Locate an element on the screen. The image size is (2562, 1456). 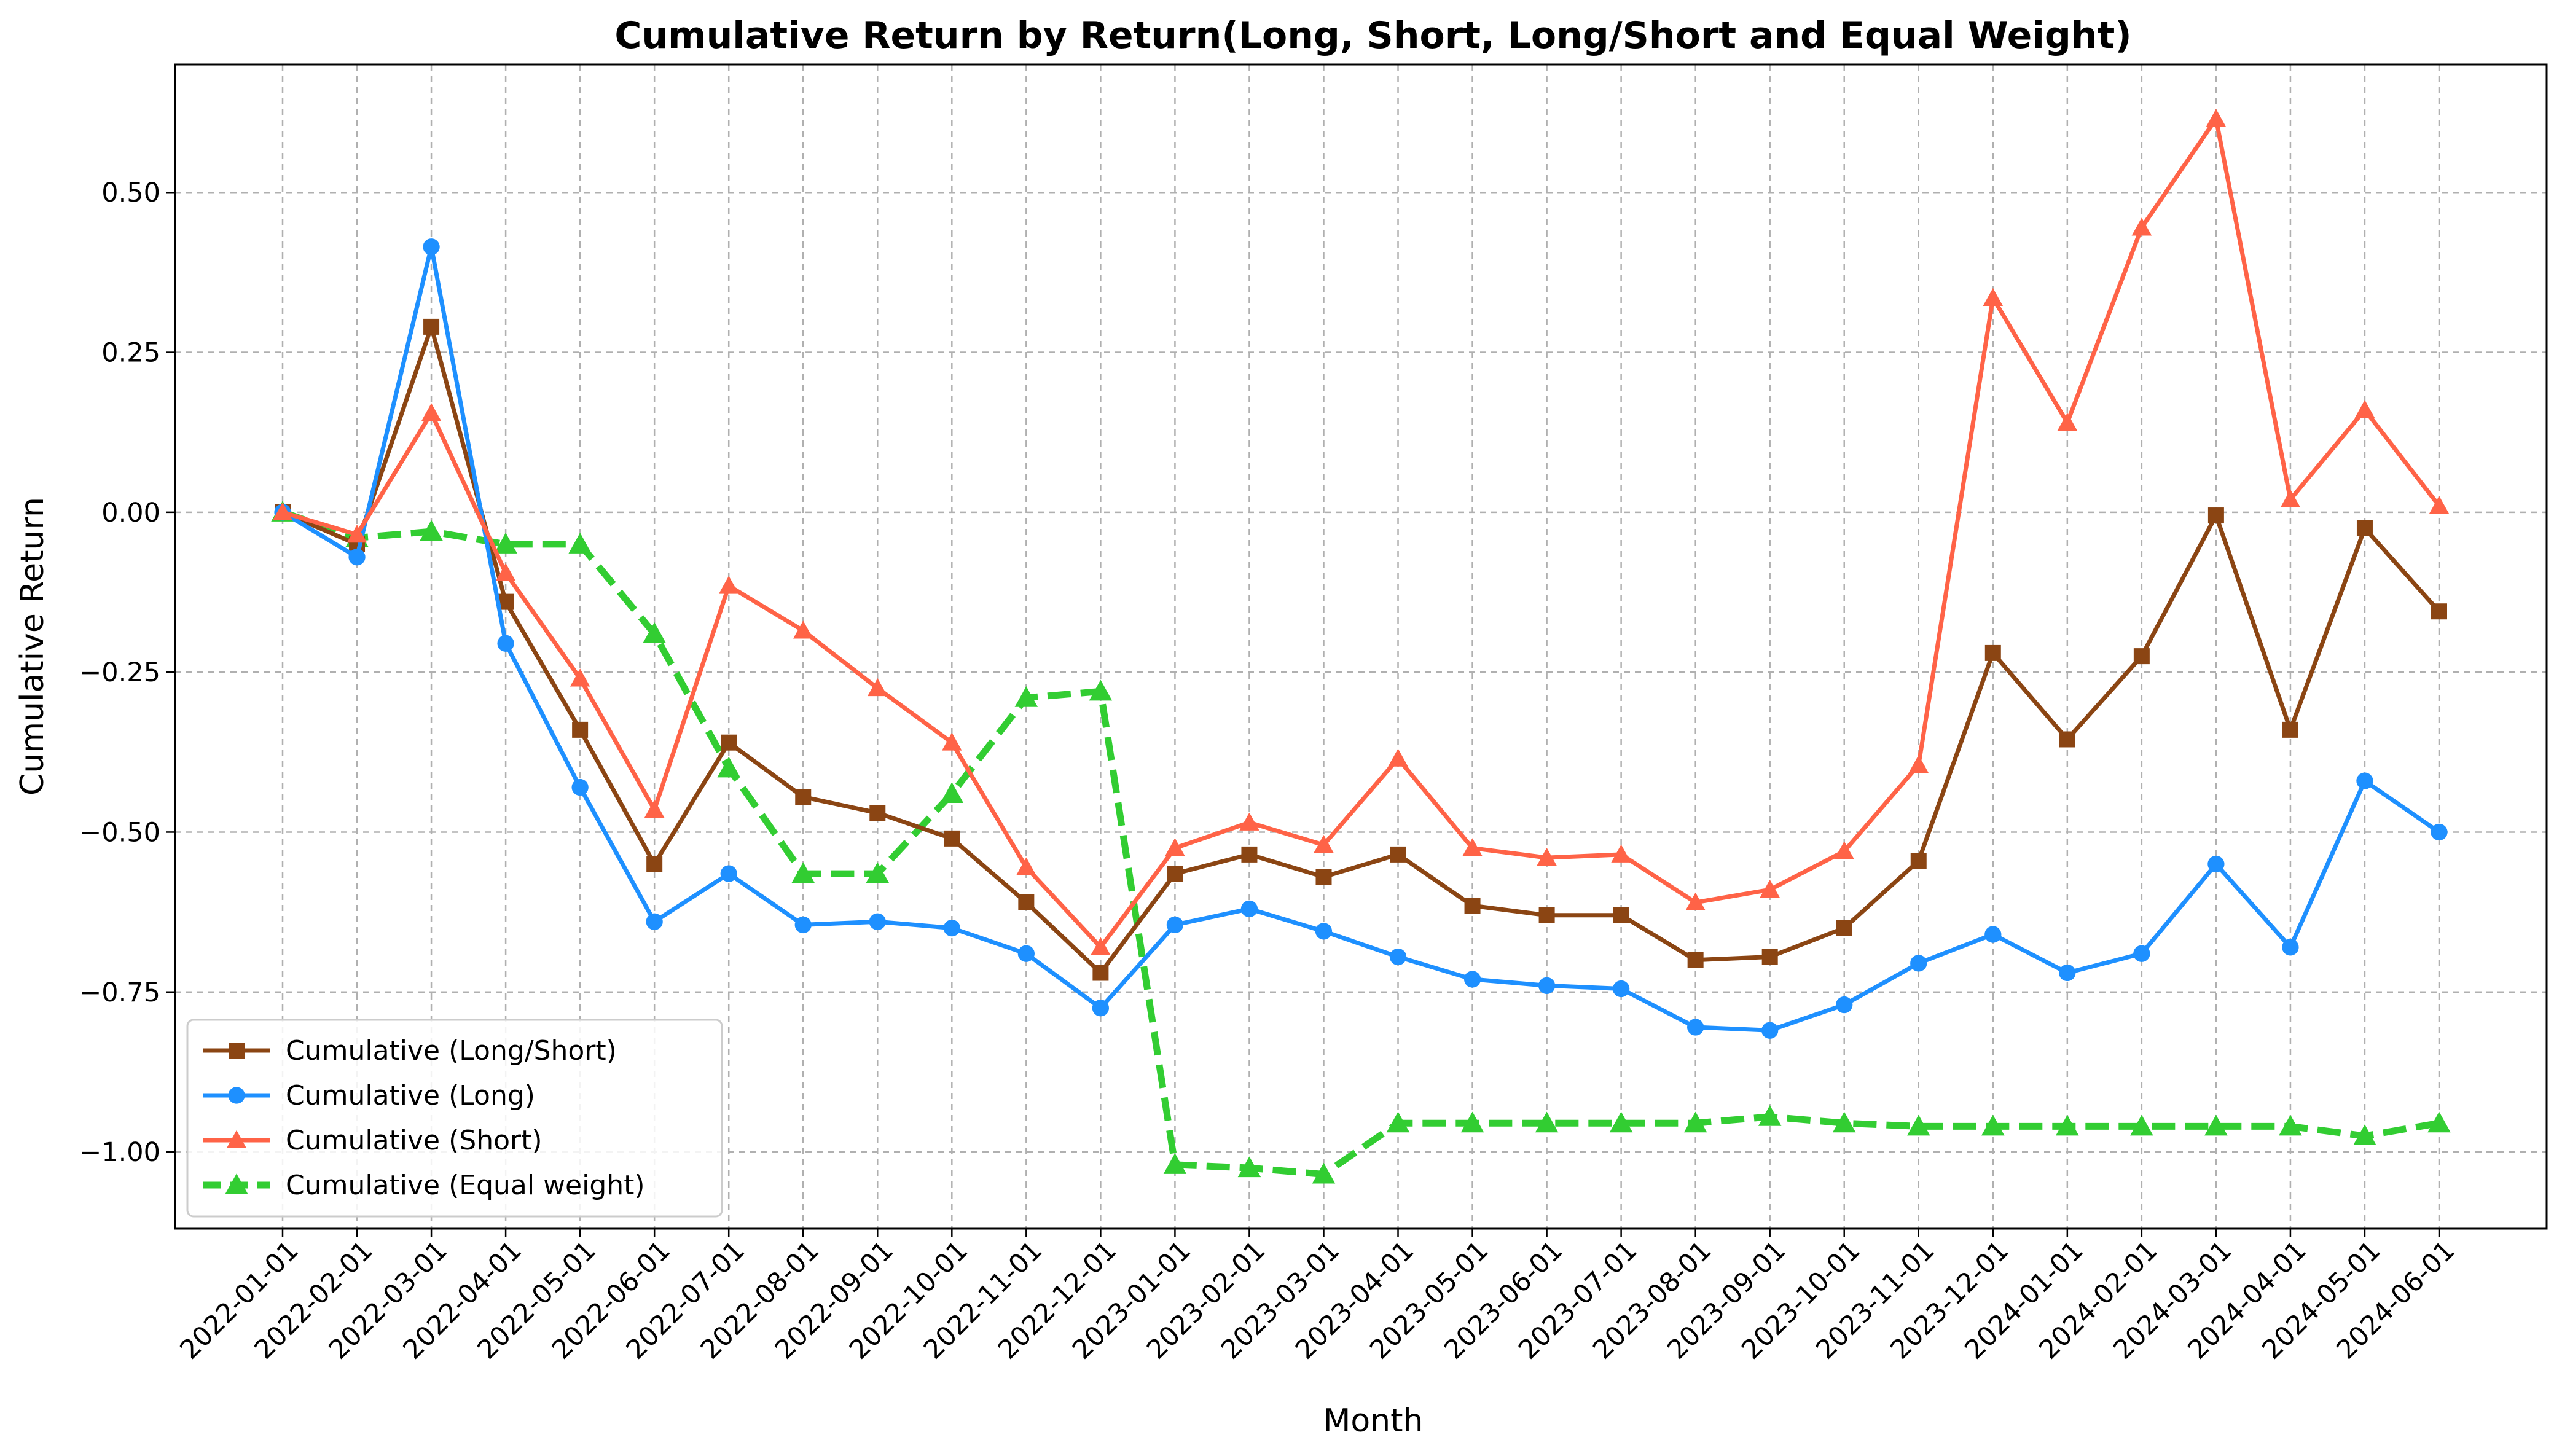
legend-item: Cumulative (Short) is located at coordinates (373, 1140).